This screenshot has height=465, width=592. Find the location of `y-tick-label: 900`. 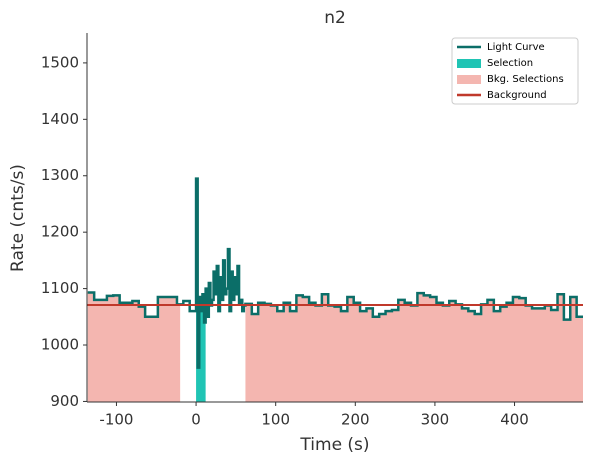

y-tick-label: 900 is located at coordinates (64, 401).